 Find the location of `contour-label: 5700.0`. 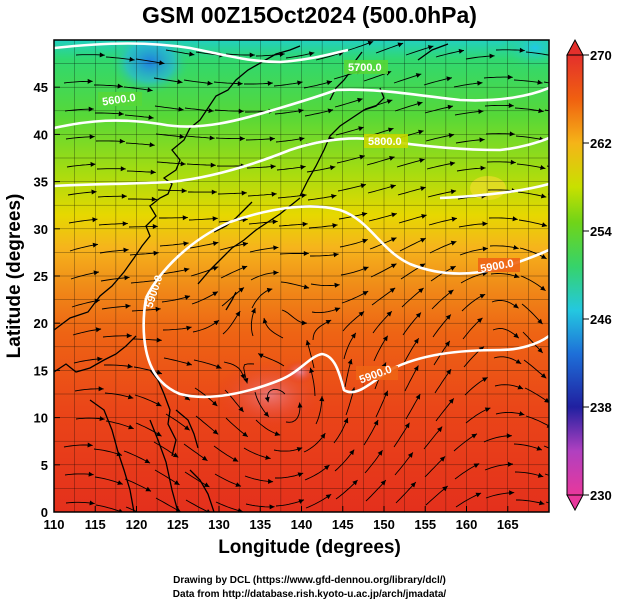

contour-label: 5700.0 is located at coordinates (365, 68).